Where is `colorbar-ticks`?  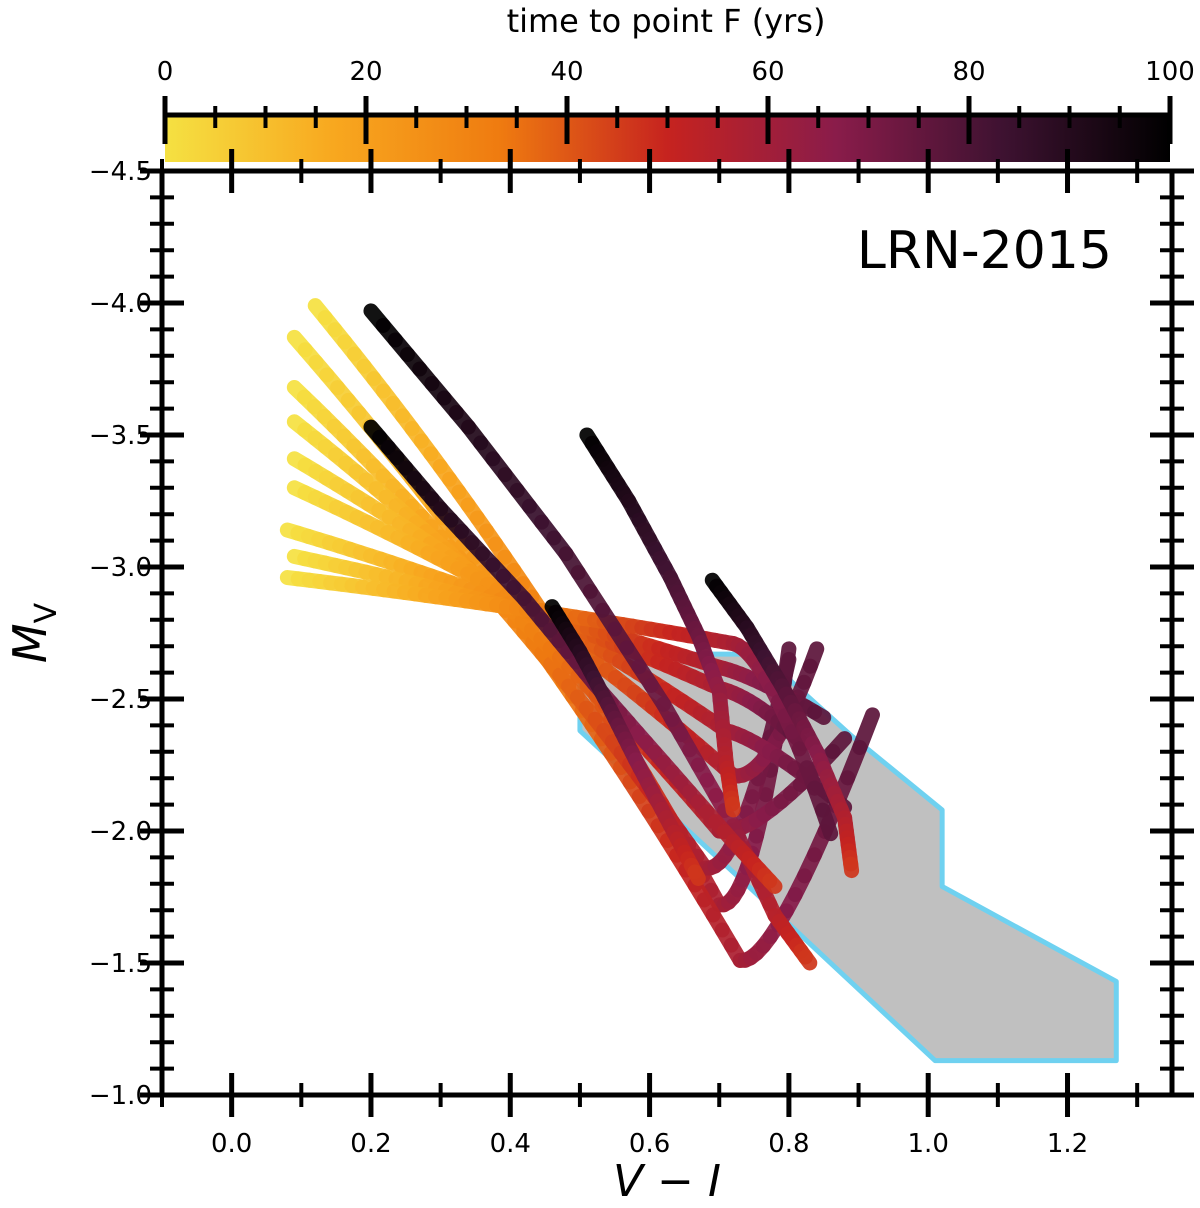
colorbar-ticks is located at coordinates (667, 120).